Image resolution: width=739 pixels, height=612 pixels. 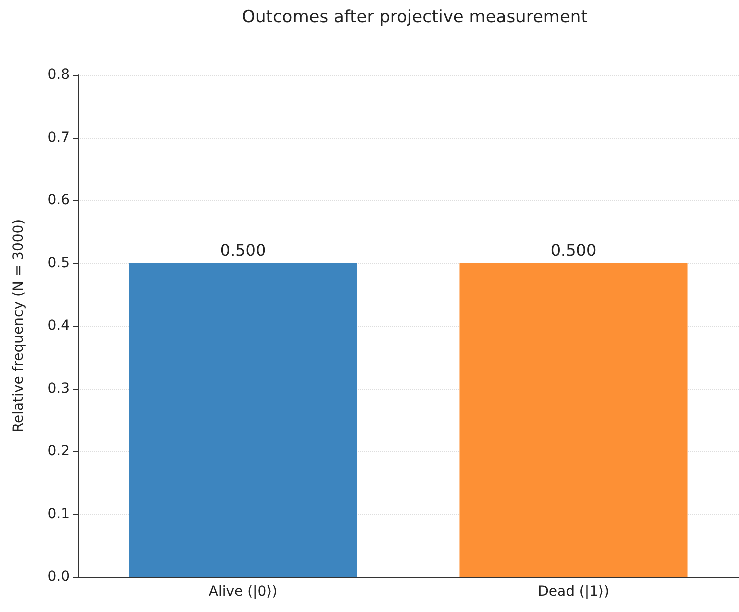 I want to click on y-tick-label: 0.2, so click(x=59, y=452).